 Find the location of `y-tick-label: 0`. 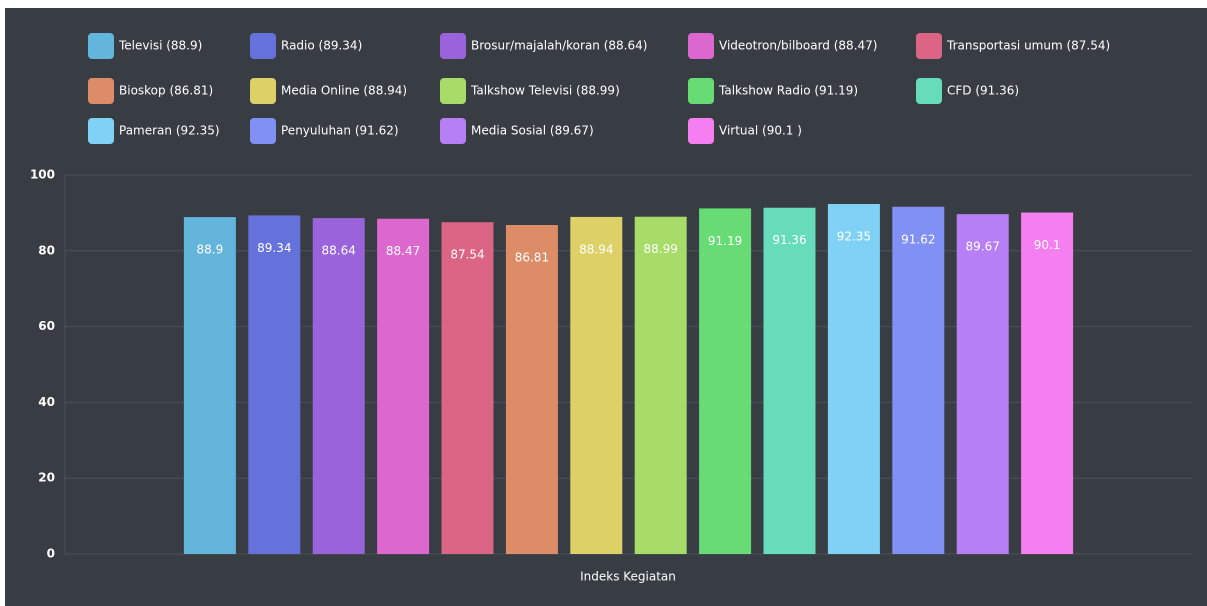

y-tick-label: 0 is located at coordinates (51, 554).